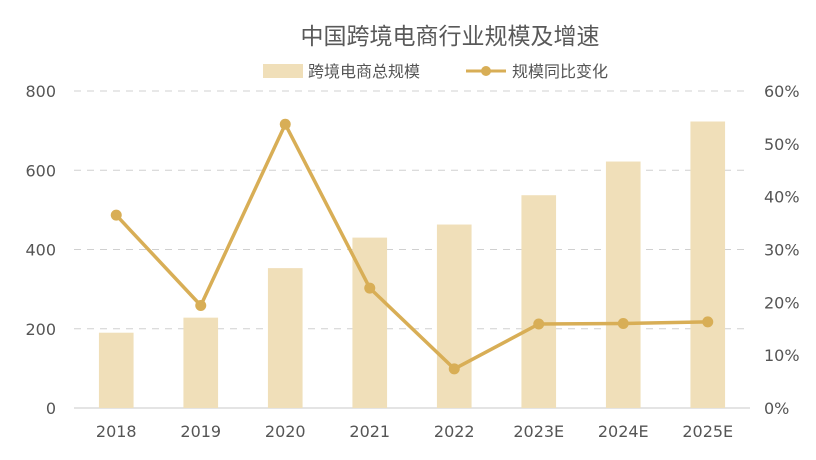 This screenshot has height=460, width=816. Describe the element at coordinates (116, 431) in the screenshot. I see `x-axis-tick-label: 2018` at that location.